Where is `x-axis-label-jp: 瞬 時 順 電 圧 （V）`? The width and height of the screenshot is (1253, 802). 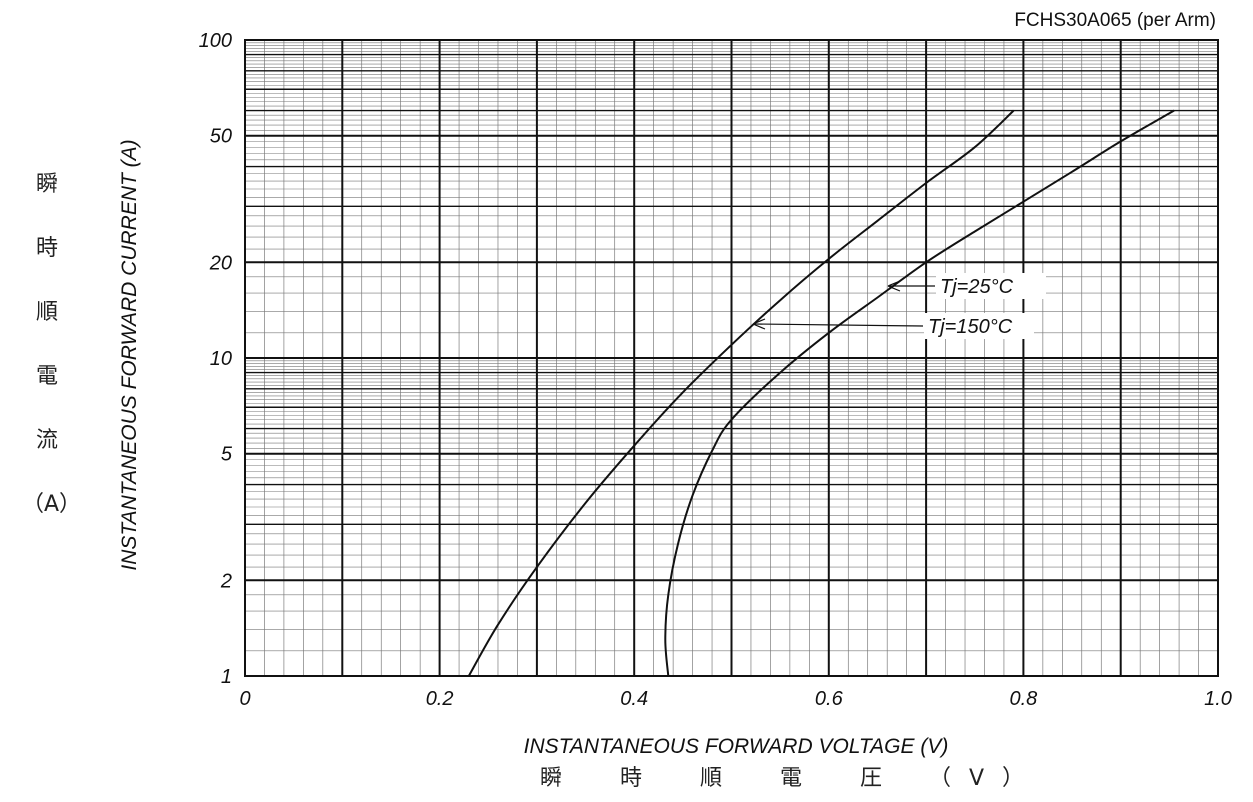 x-axis-label-jp: 瞬 時 順 電 圧 （V） is located at coordinates (791, 778).